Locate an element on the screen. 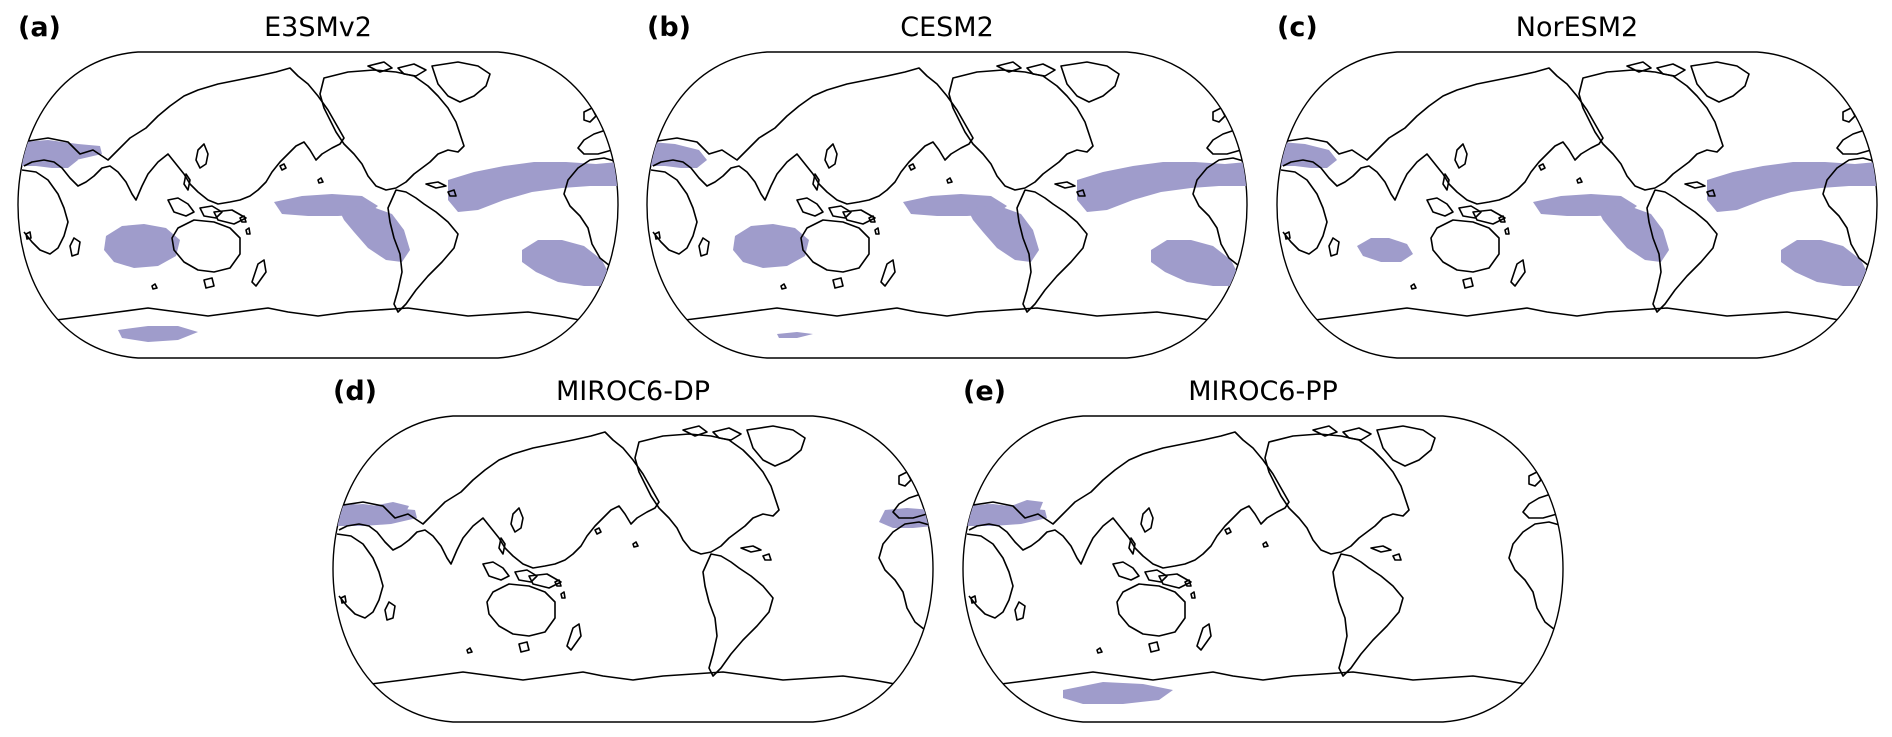 The height and width of the screenshot is (737, 1892). shaded-region-se-indian-ocean is located at coordinates (142, 246).